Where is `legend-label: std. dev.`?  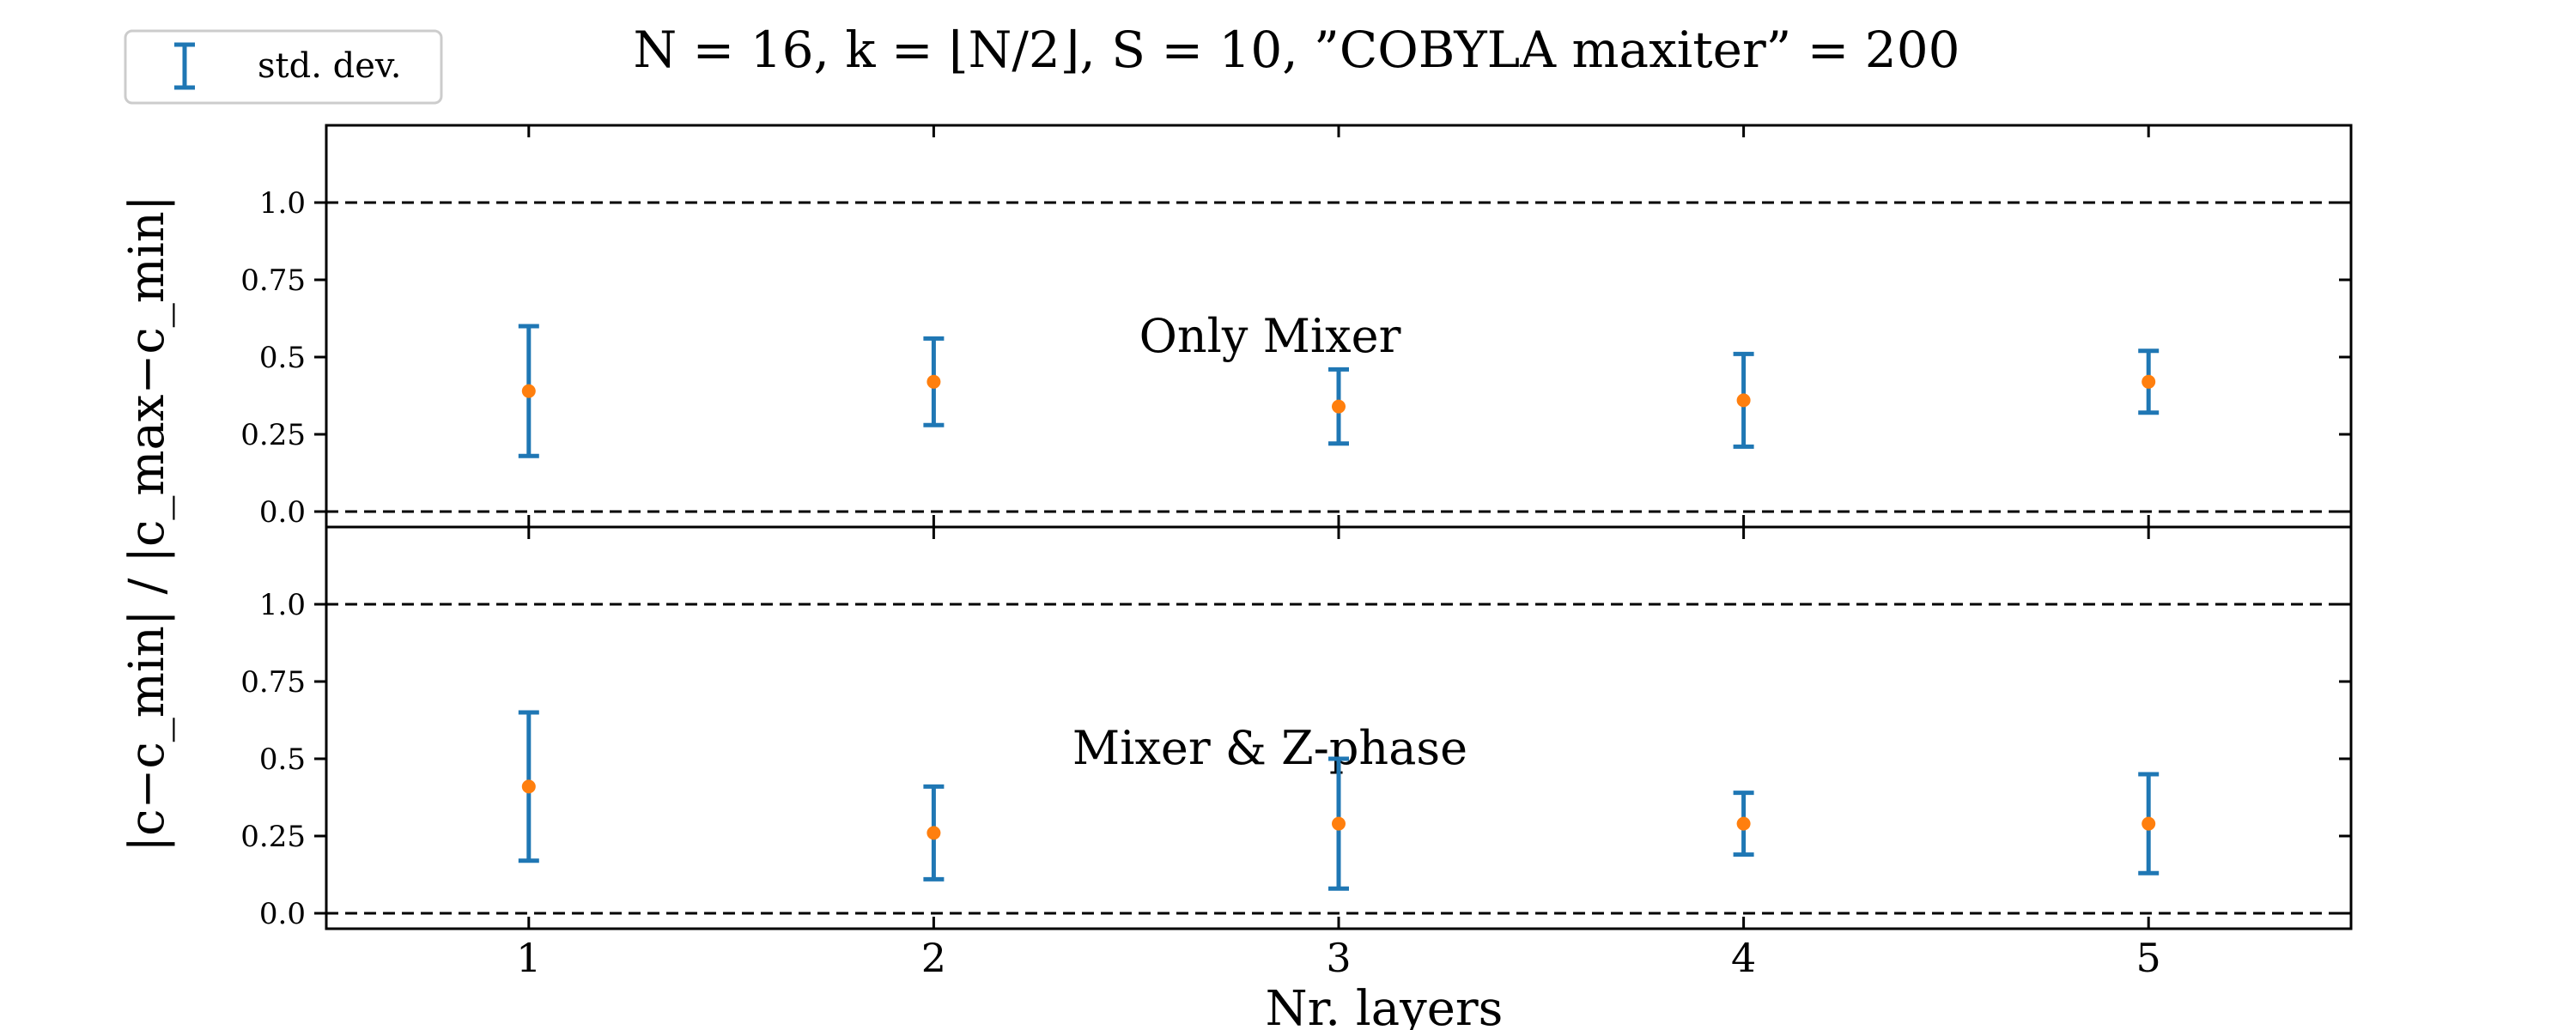
legend-label: std. dev. is located at coordinates (329, 66).